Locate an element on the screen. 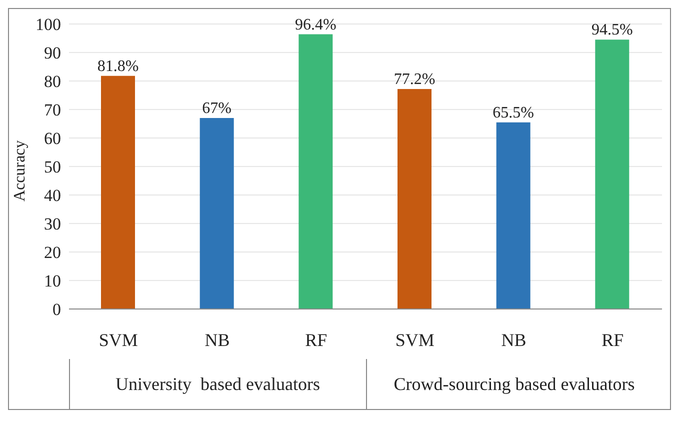 This screenshot has width=677, height=424. data-label: 77.2% is located at coordinates (415, 79).